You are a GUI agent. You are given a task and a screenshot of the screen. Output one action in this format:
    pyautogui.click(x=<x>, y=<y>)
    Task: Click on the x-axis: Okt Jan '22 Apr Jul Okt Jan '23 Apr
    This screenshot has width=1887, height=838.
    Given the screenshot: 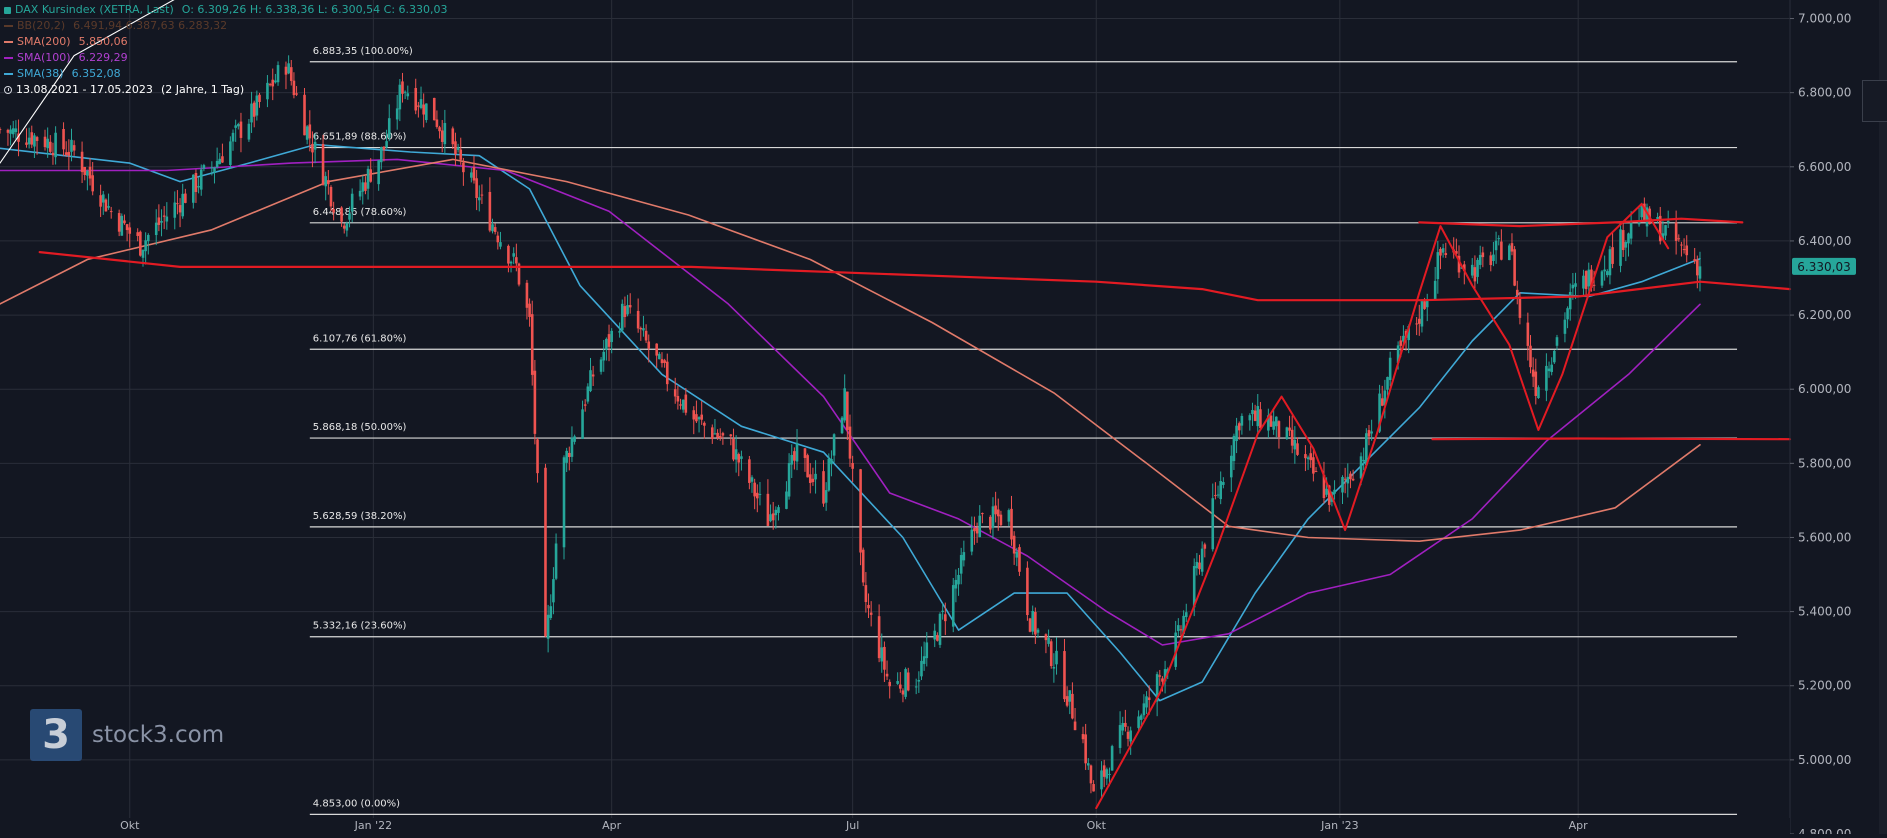 What is the action you would take?
    pyautogui.click(x=895, y=826)
    